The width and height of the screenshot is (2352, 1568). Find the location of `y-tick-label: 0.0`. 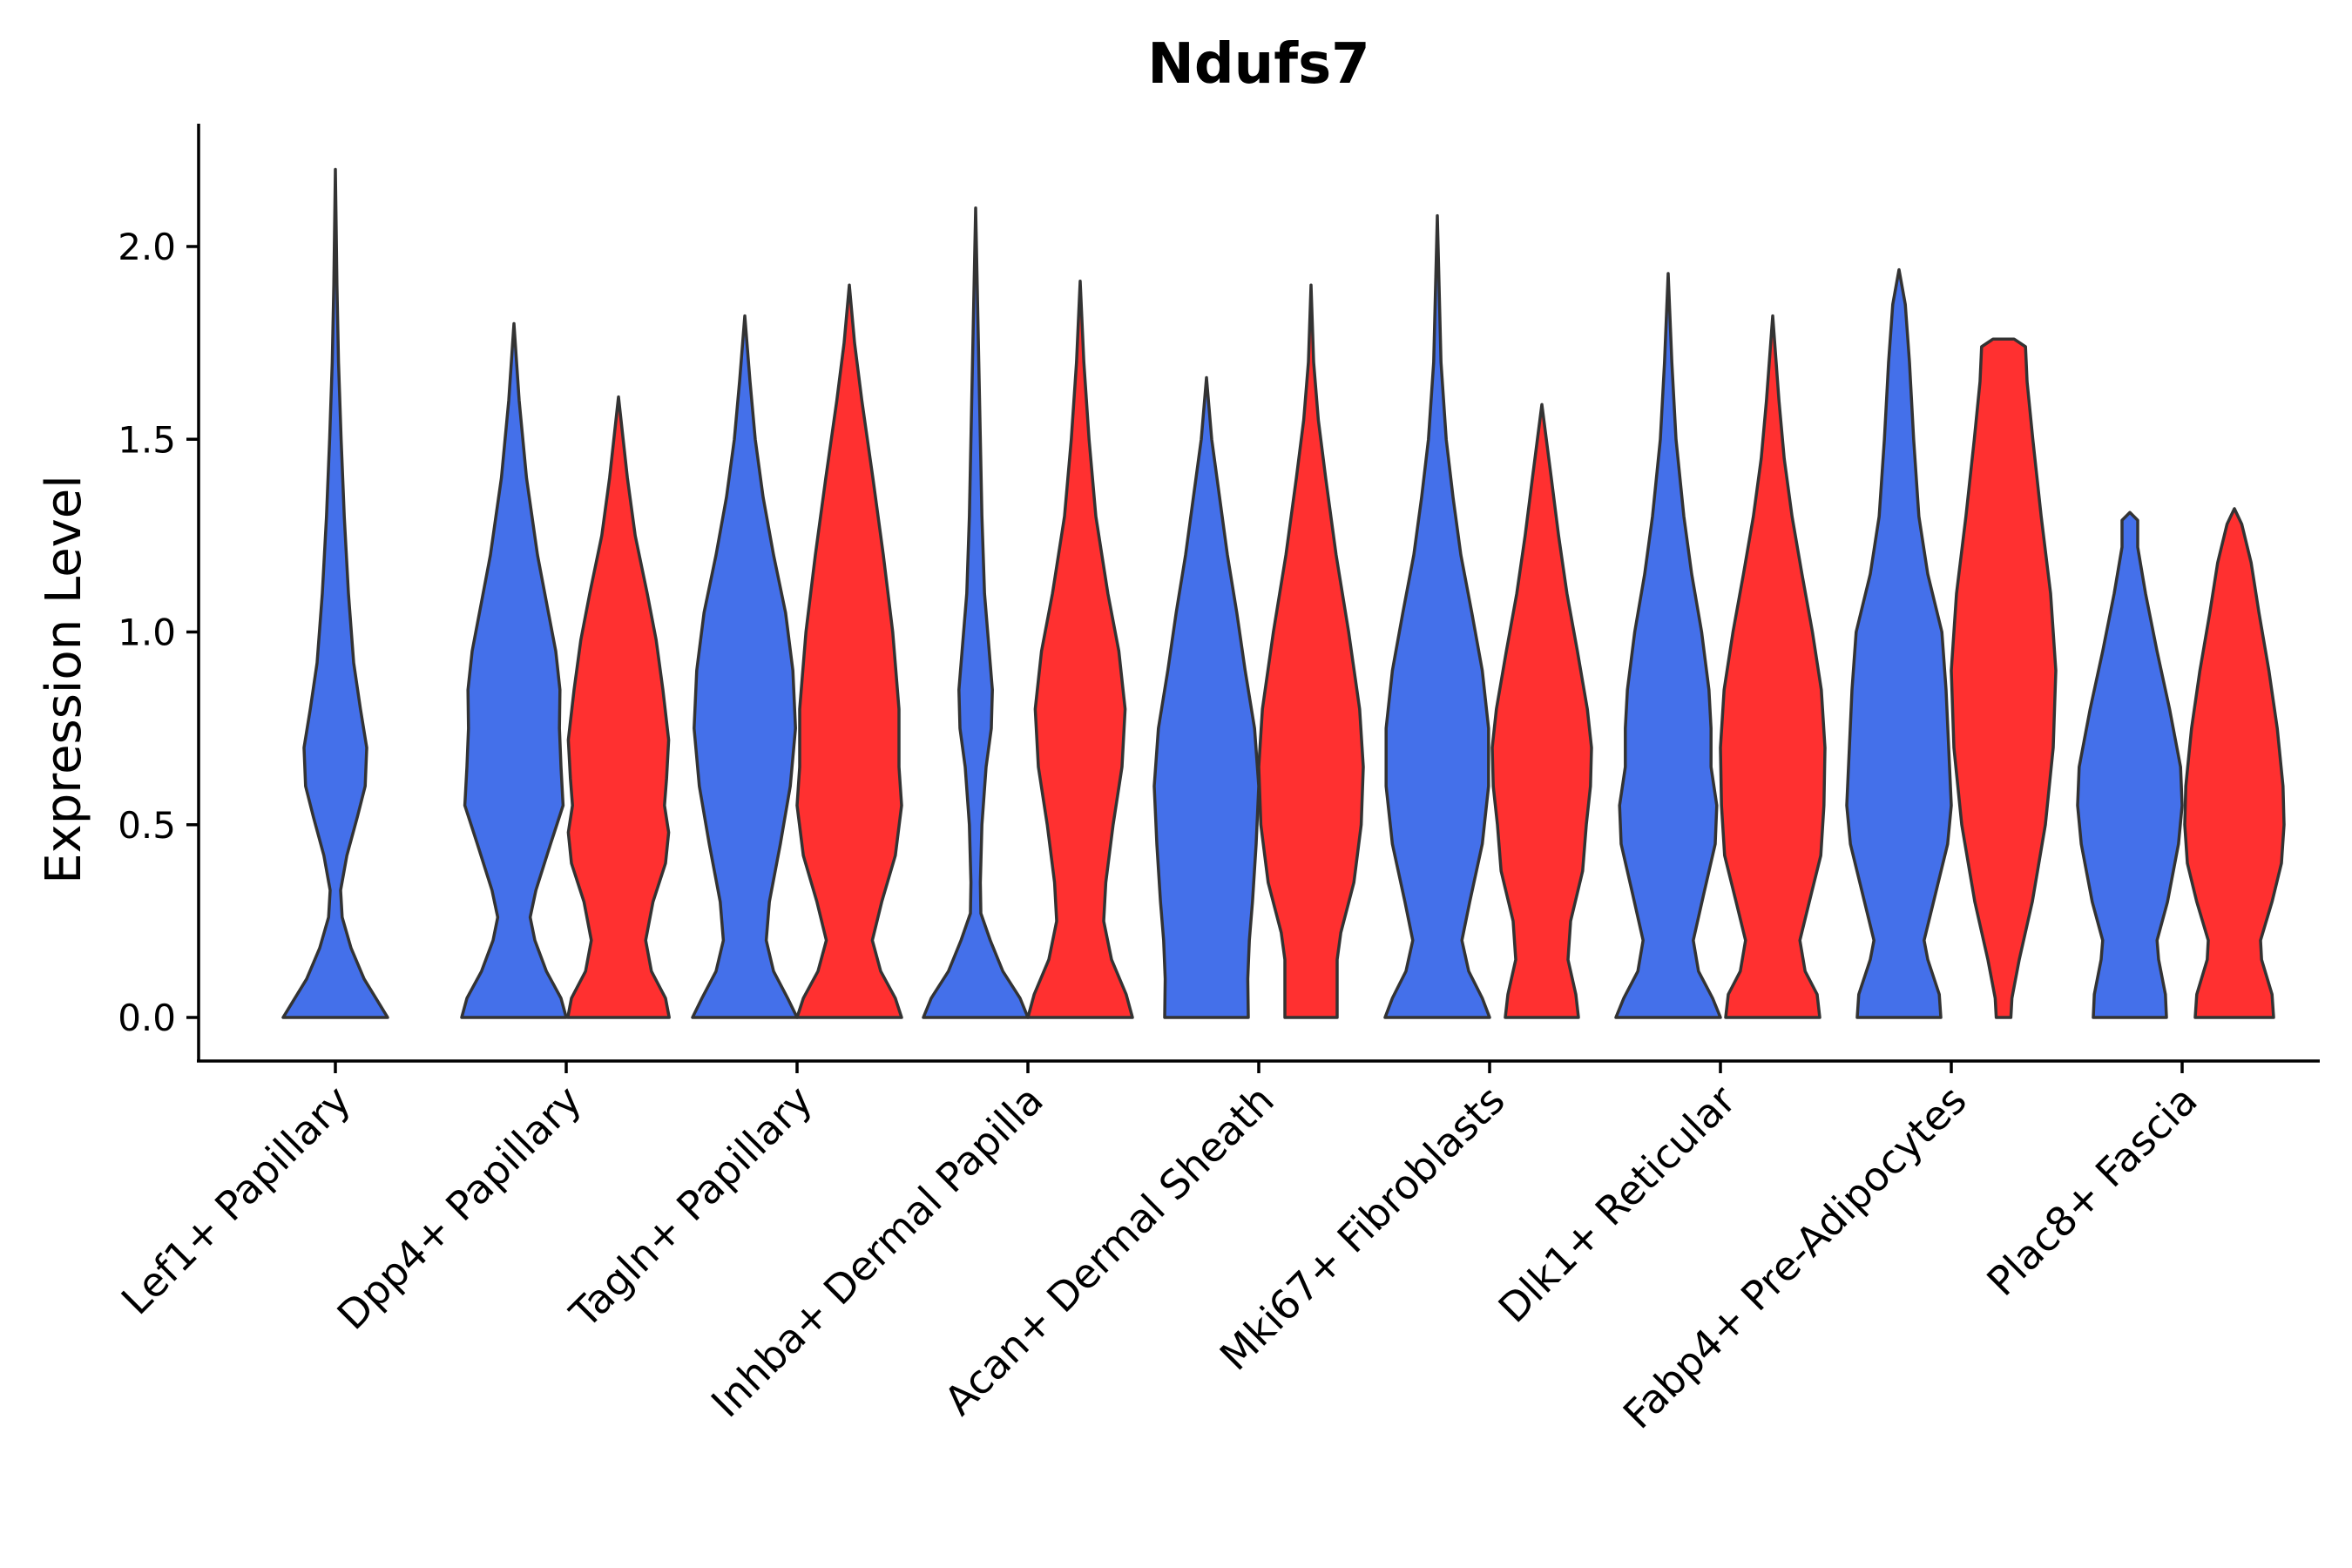

y-tick-label: 0.0 is located at coordinates (147, 1018).